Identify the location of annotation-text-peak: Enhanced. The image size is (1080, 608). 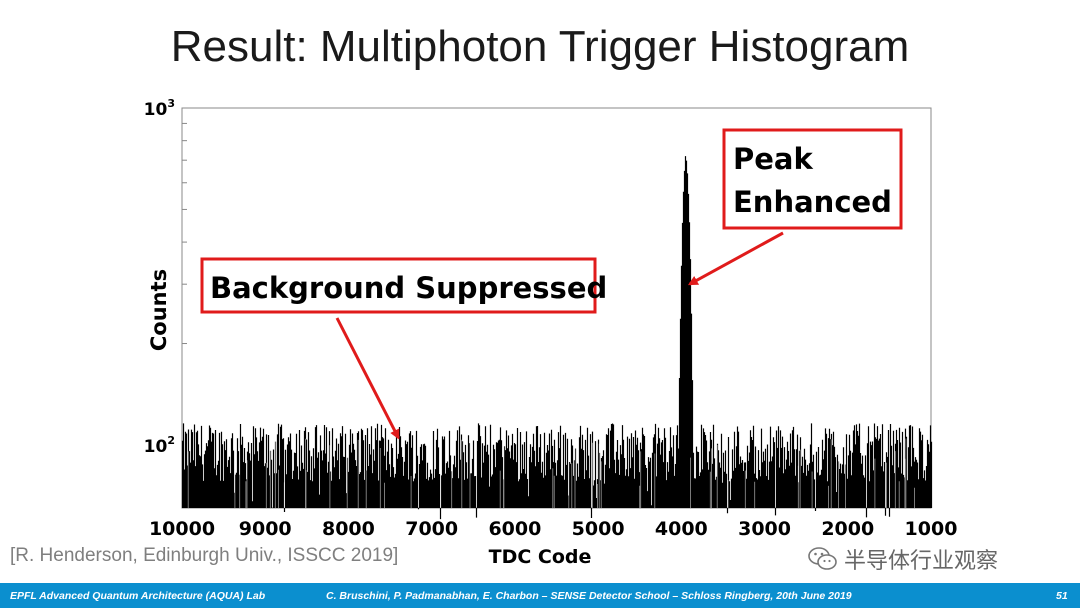
(812, 202).